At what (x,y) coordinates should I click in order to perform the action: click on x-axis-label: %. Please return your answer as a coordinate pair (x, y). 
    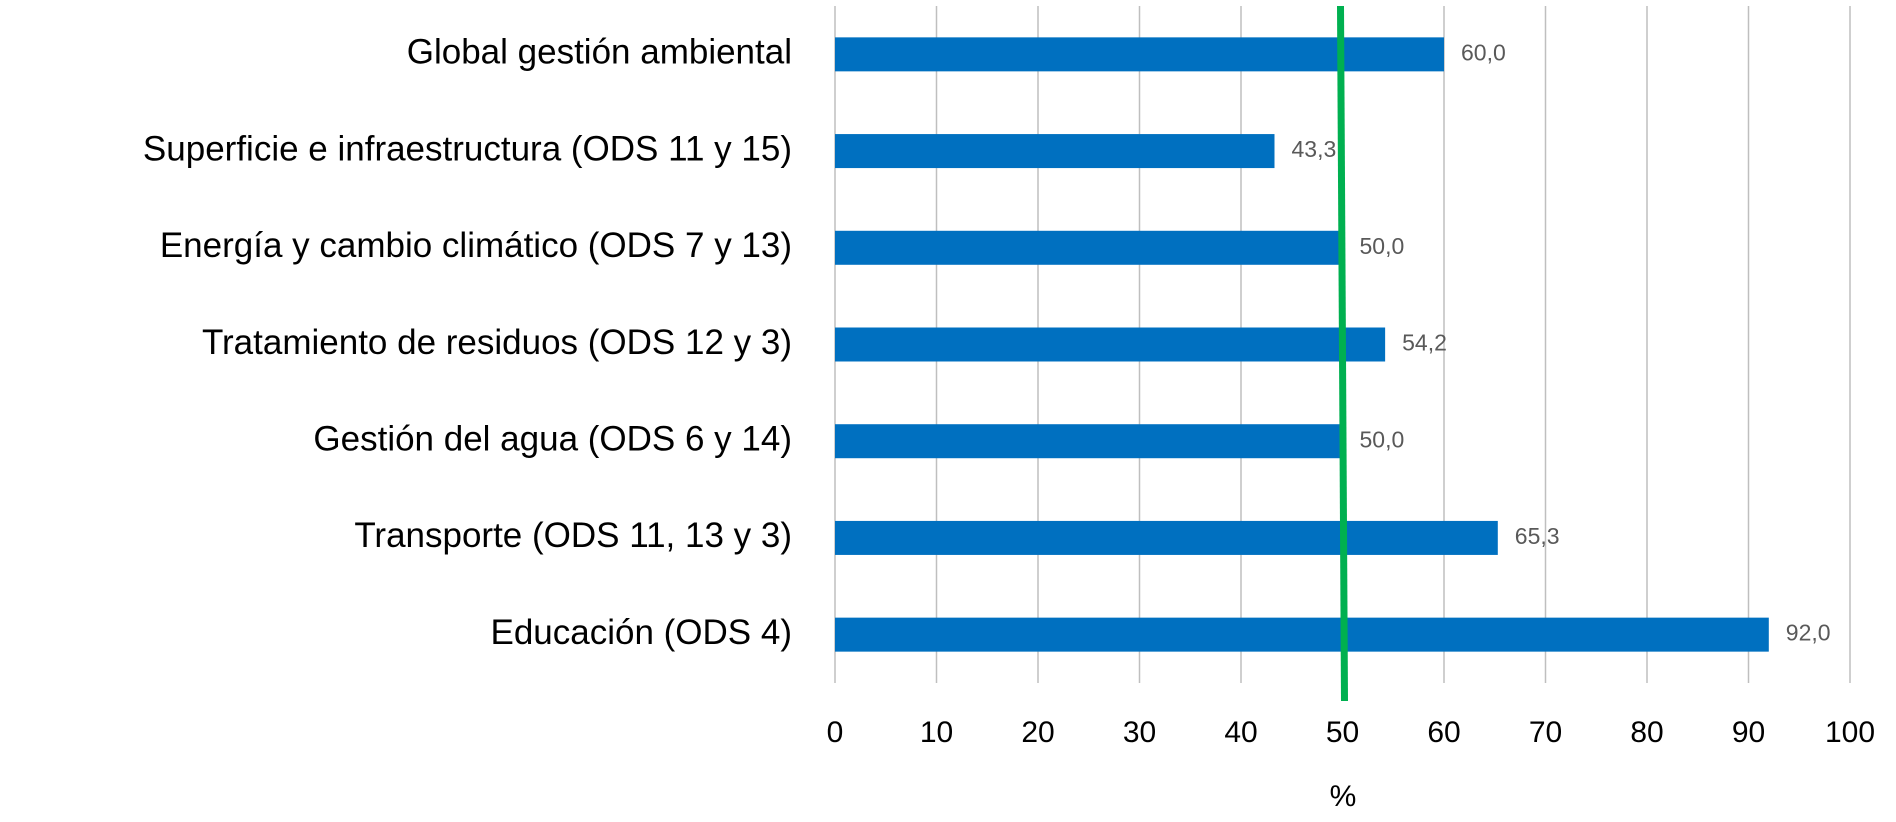
    Looking at the image, I should click on (1343, 796).